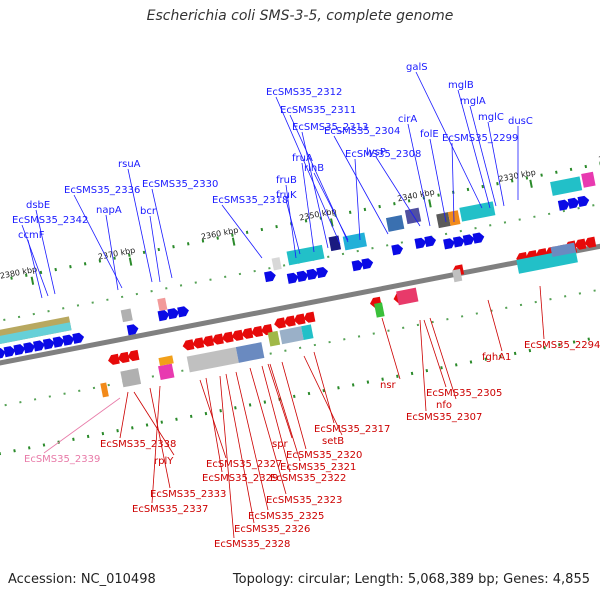  Describe the element at coordinates (520, 121) in the screenshot. I see `gene-label-top: dusC` at that location.